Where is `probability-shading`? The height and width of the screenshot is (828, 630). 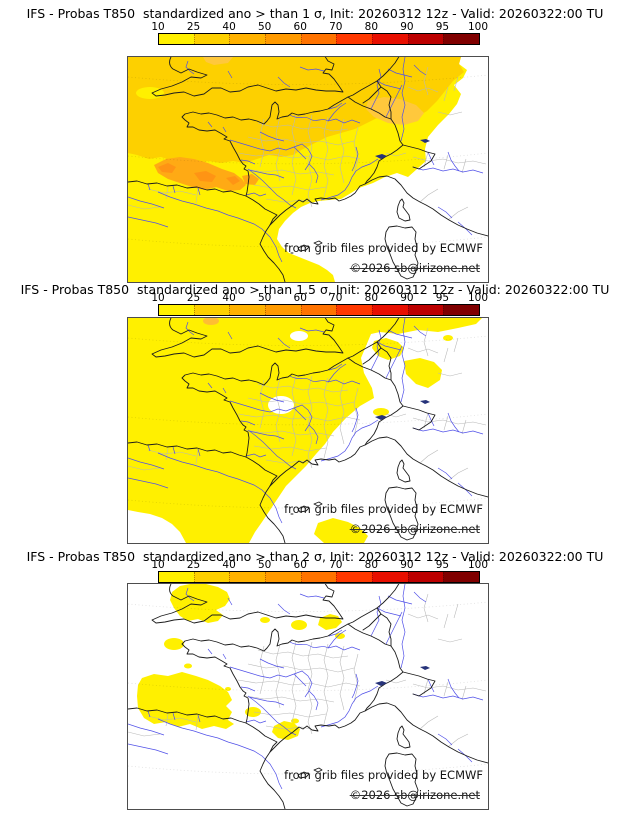 probability-shading is located at coordinates (241, 662).